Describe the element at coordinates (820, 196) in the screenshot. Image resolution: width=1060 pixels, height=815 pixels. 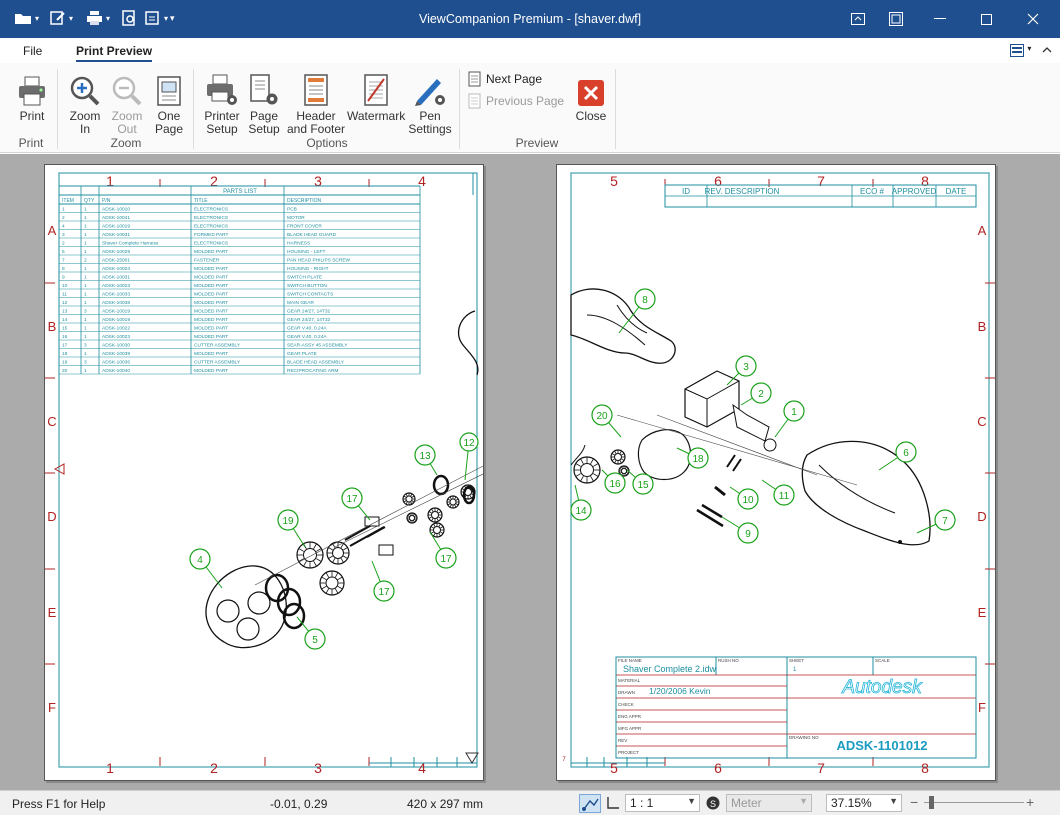
I see `revision-block: ID REV. DESCRIPTION ECO # APPROVED DATE` at that location.